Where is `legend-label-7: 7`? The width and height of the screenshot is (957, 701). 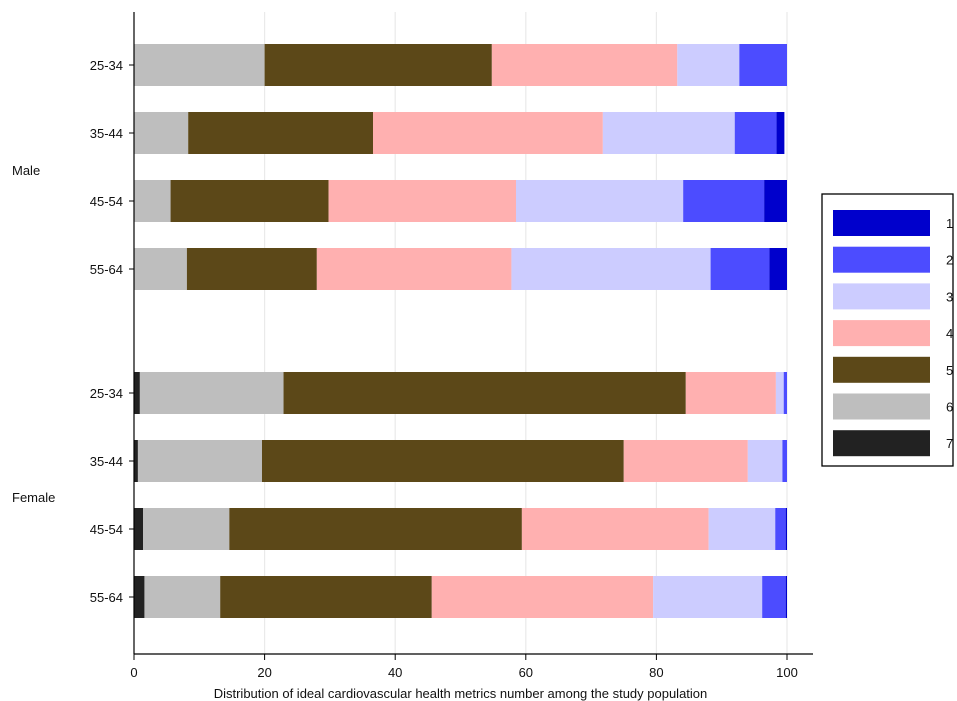
legend-label-7: 7 is located at coordinates (949, 443).